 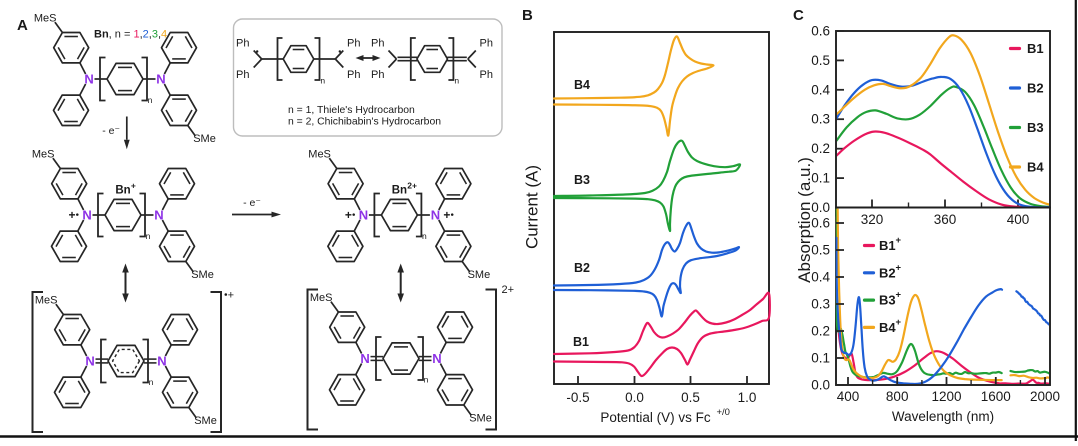 What do you see at coordinates (527, 15) in the screenshot?
I see `svg-text: B` at bounding box center [527, 15].